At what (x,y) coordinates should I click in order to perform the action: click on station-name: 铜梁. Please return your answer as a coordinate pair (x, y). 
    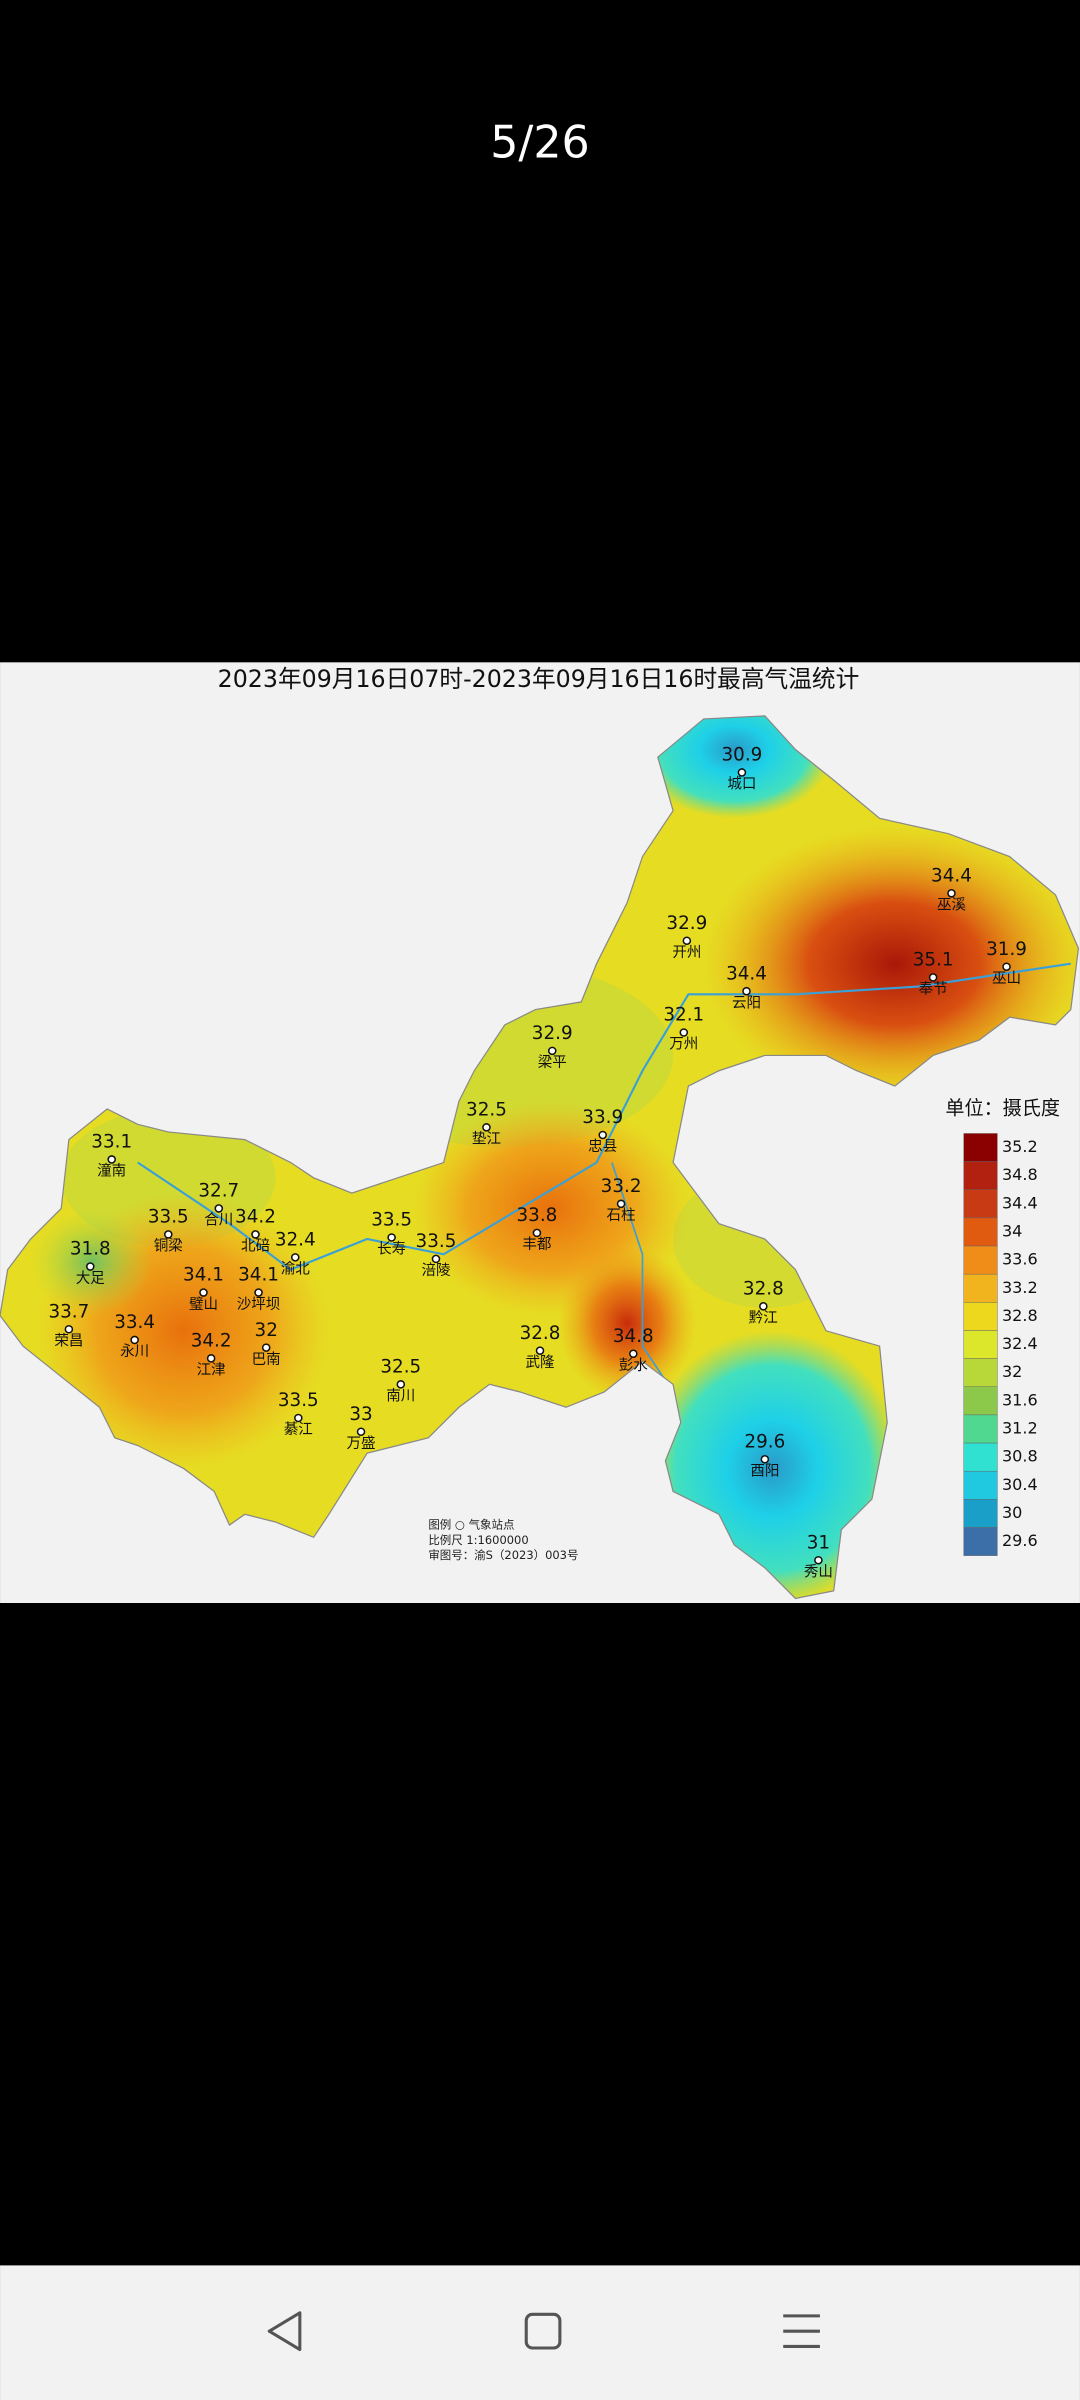
    Looking at the image, I should click on (168, 1246).